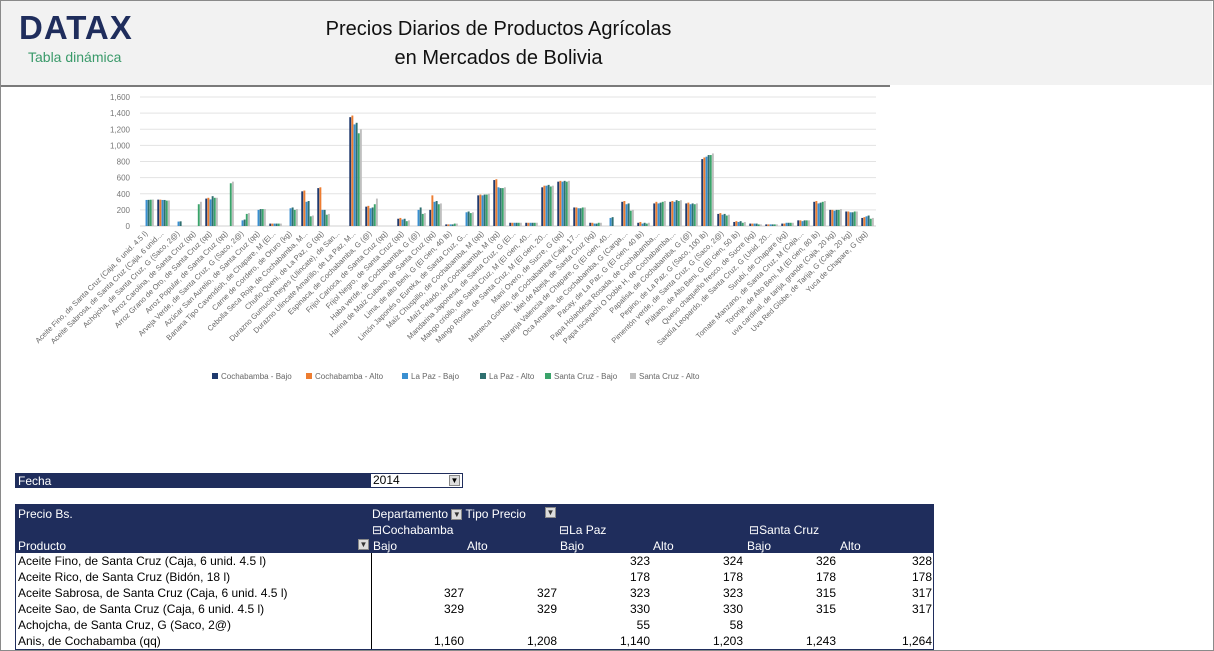  What do you see at coordinates (457, 515) in the screenshot?
I see `departamento-dropdown-icon: ▼` at bounding box center [457, 515].